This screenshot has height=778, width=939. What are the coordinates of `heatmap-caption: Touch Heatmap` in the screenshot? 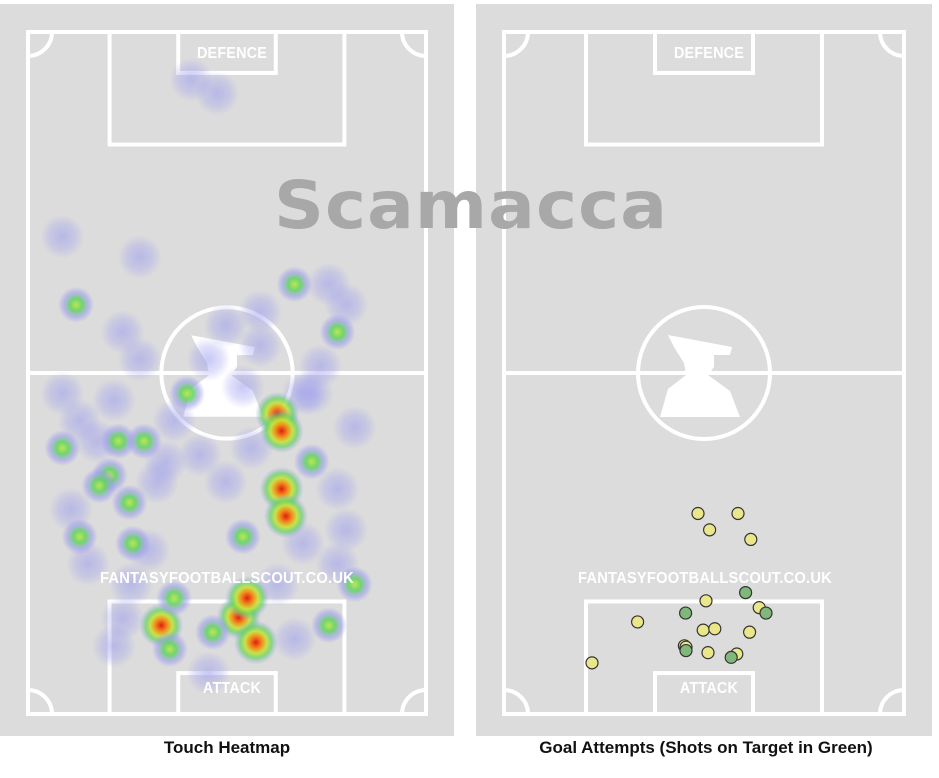 It's located at (227, 747).